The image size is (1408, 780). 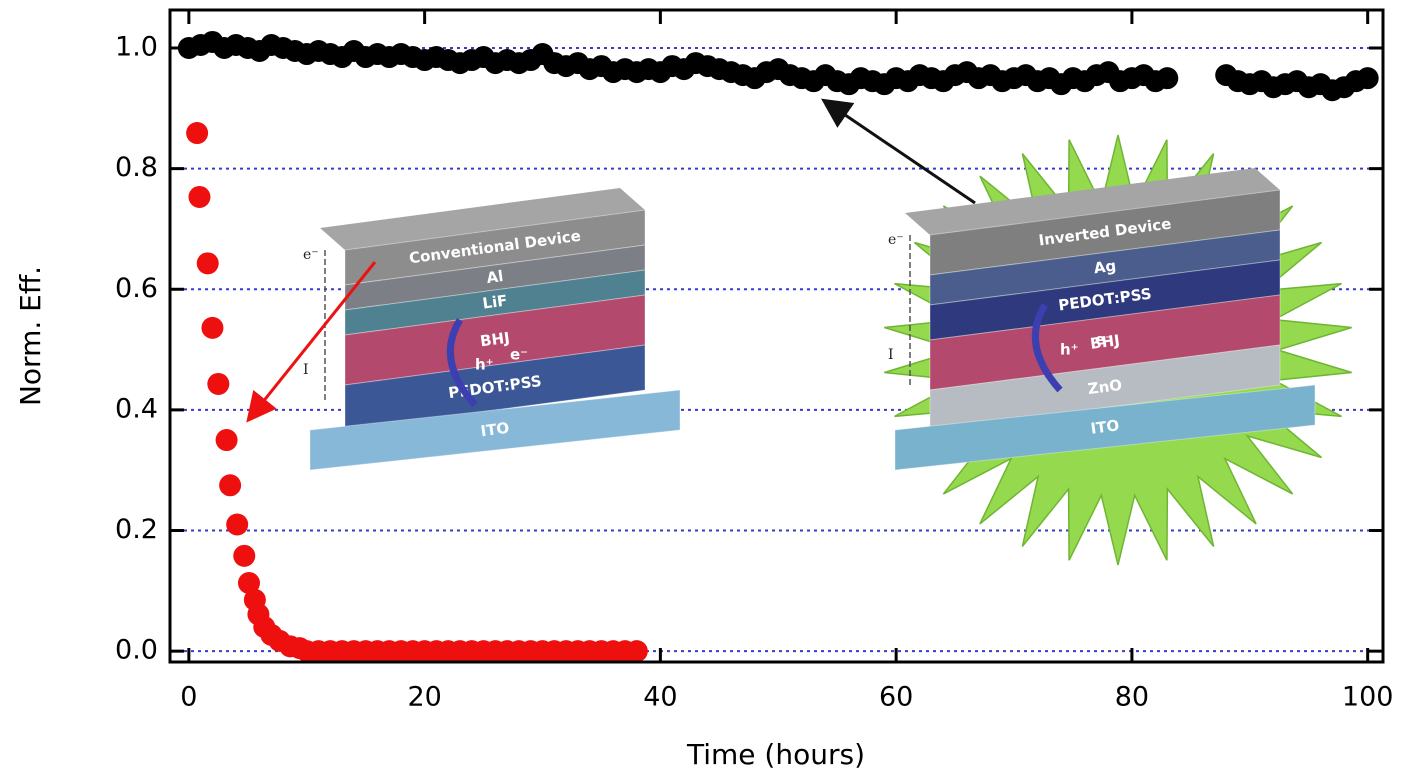 I want to click on layer-label: Ag, so click(x=1105, y=267).